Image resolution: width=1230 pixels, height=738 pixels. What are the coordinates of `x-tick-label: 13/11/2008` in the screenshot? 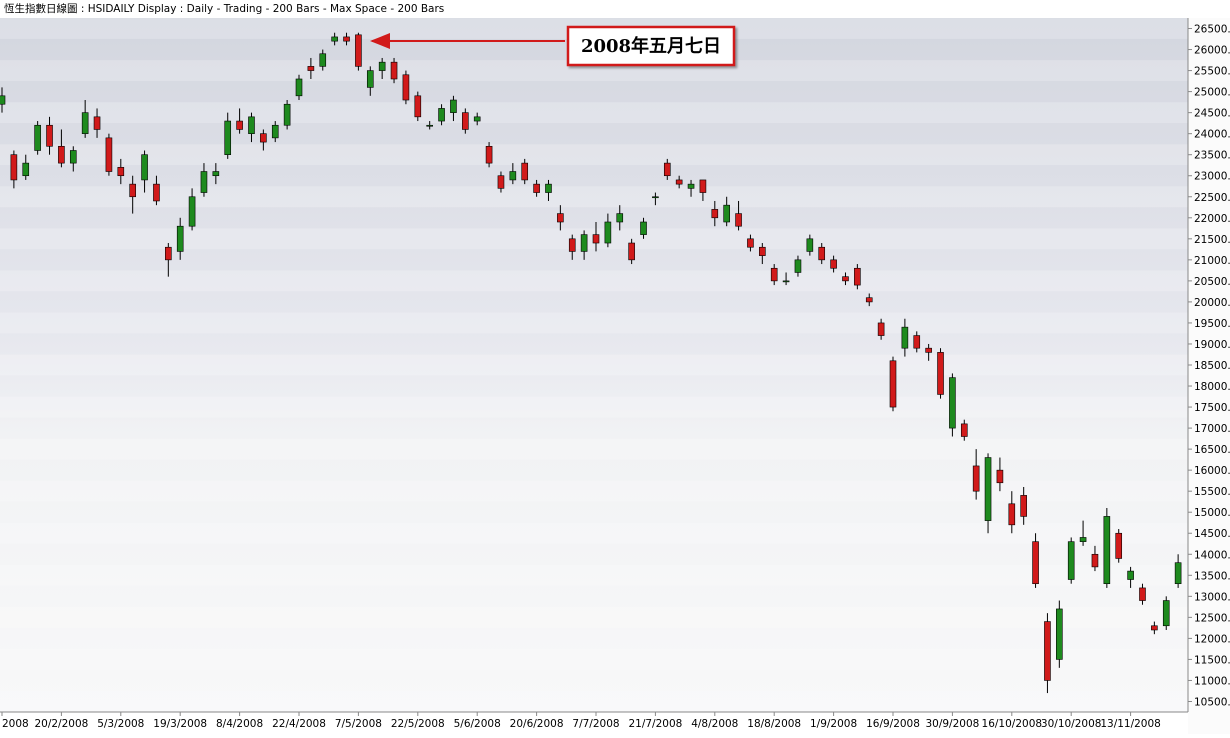 It's located at (1130, 724).